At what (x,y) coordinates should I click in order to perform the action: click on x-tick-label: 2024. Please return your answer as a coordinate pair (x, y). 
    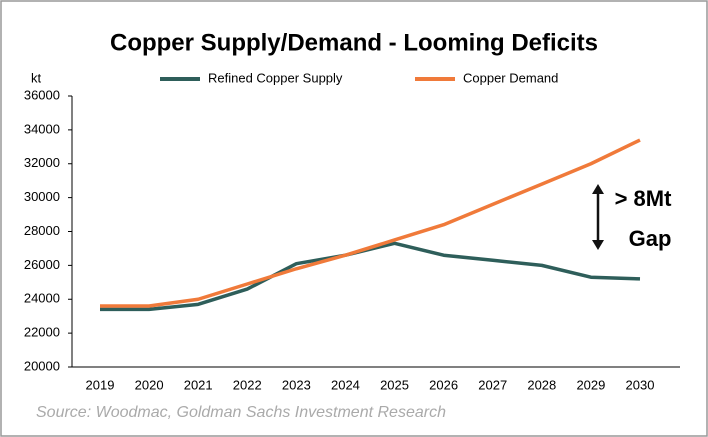
    Looking at the image, I should click on (345, 384).